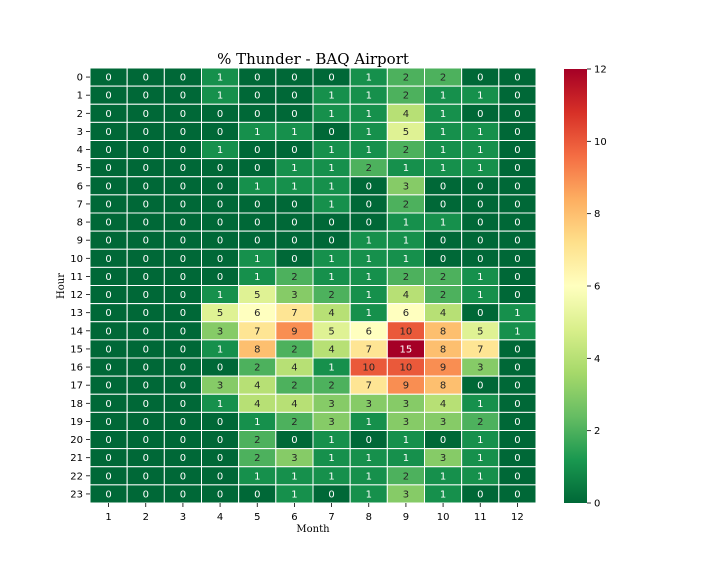  What do you see at coordinates (61, 286) in the screenshot?
I see `y-axis-label: Hour` at bounding box center [61, 286].